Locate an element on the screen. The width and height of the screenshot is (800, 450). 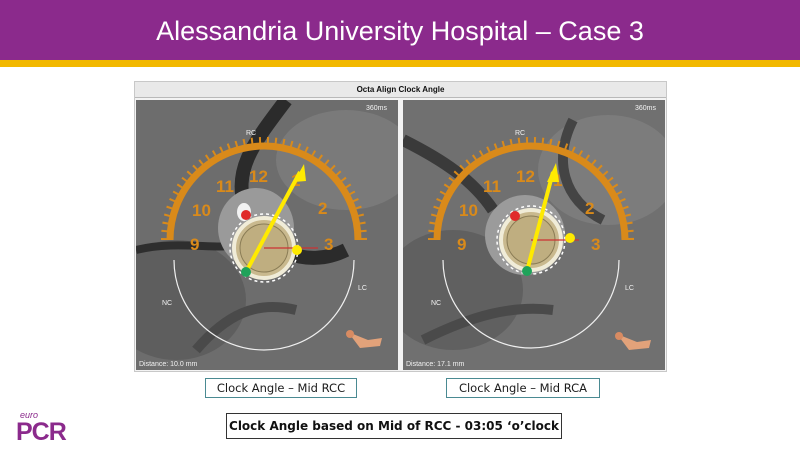
viewer-title: Octa Align Clock Angle is located at coordinates (400, 90).